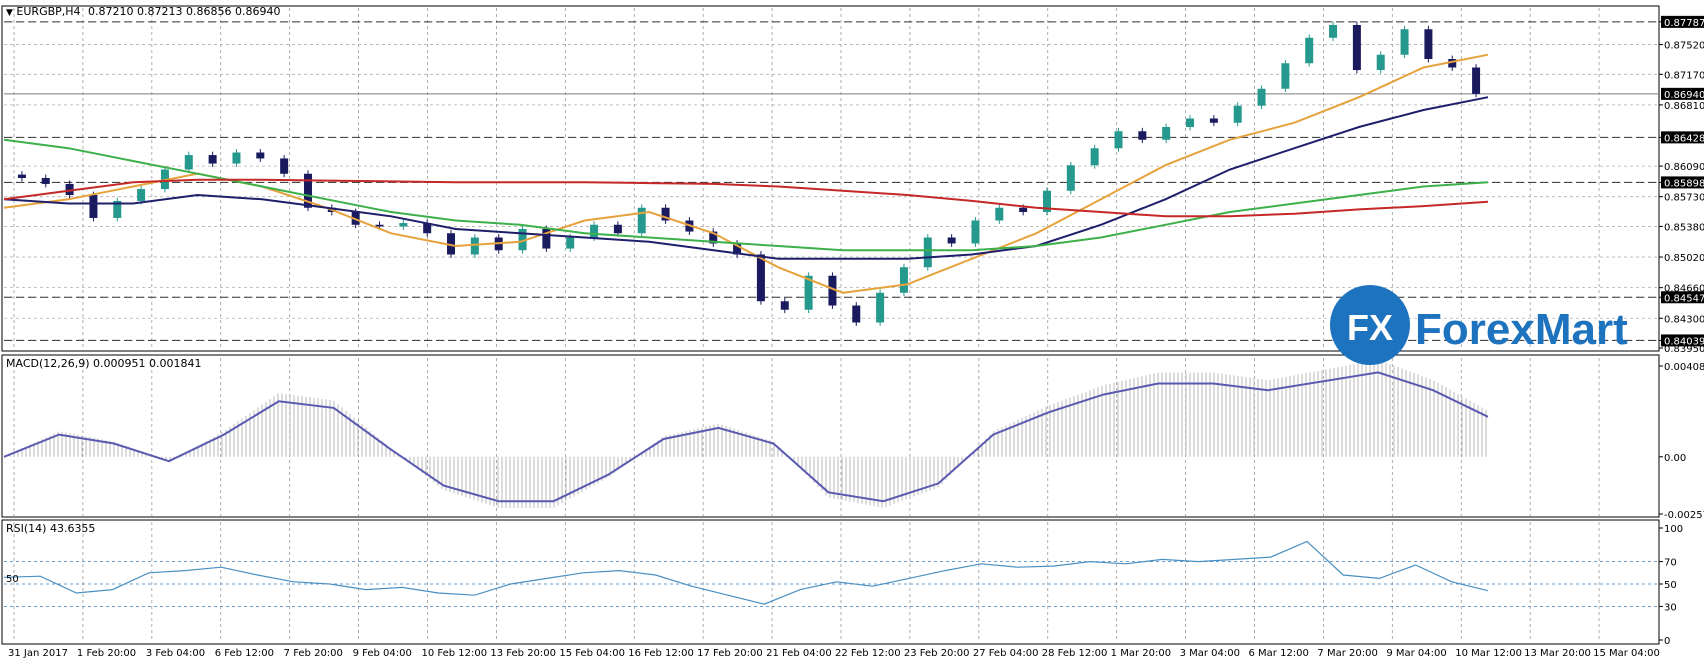  Describe the element at coordinates (1667, 641) in the screenshot. I see `rsi-tick-label: 0` at that location.